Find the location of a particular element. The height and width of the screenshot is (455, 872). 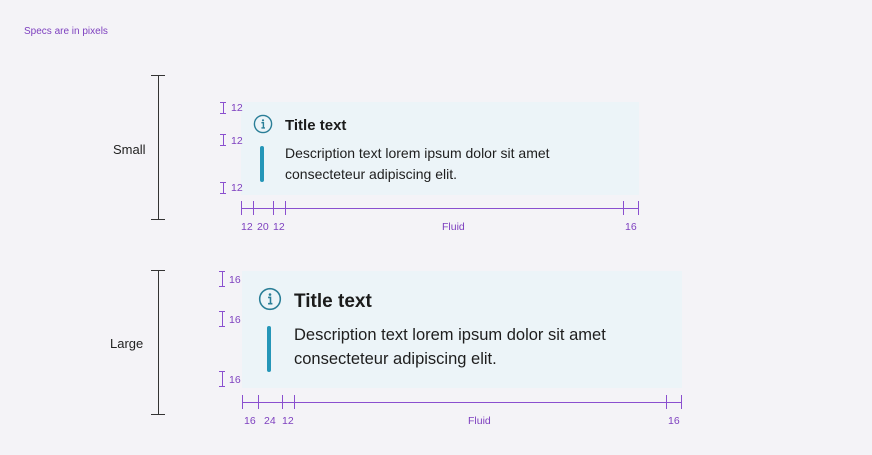

padding-value-top: 12 is located at coordinates (237, 108).